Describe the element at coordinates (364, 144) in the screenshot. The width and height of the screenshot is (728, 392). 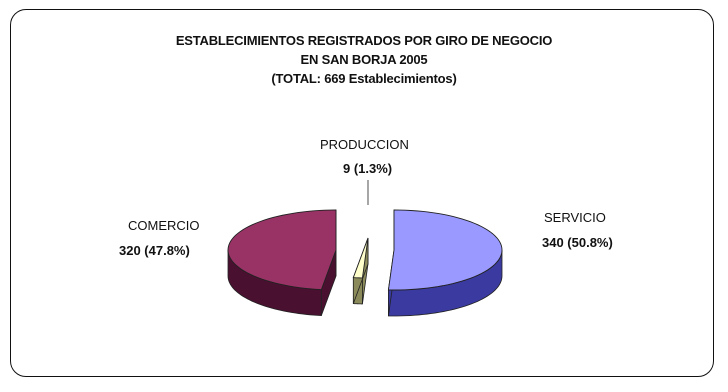
I see `slice-label-produccion: PRODUCCION` at that location.